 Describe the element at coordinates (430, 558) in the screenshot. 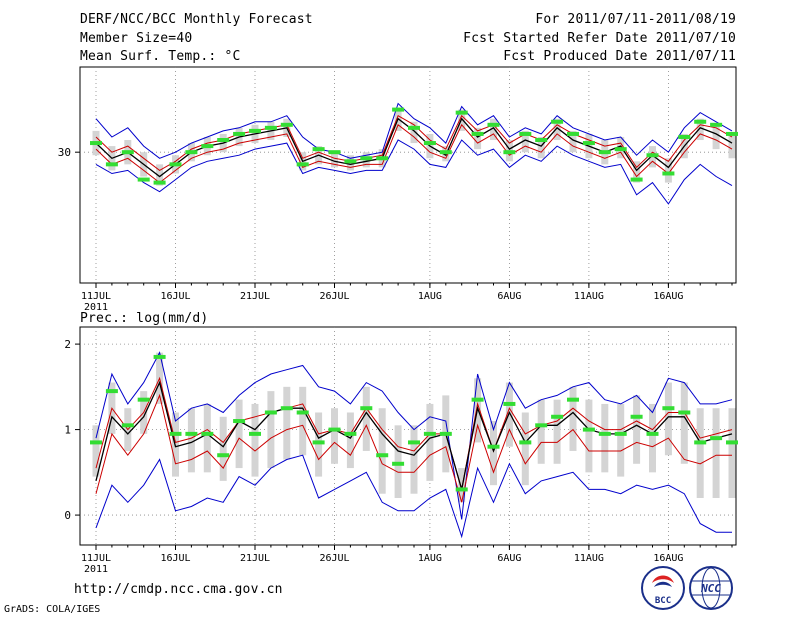

I see `prec-x-tick-label: 1AUG` at that location.